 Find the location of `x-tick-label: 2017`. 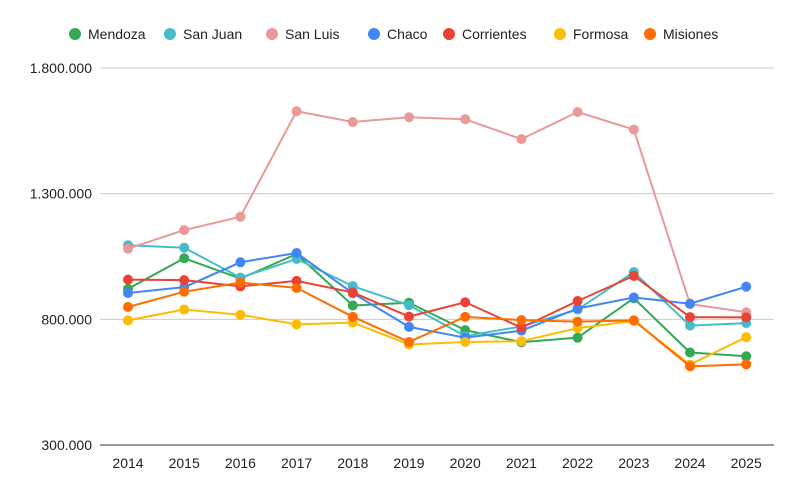

x-tick-label: 2017 is located at coordinates (296, 463).